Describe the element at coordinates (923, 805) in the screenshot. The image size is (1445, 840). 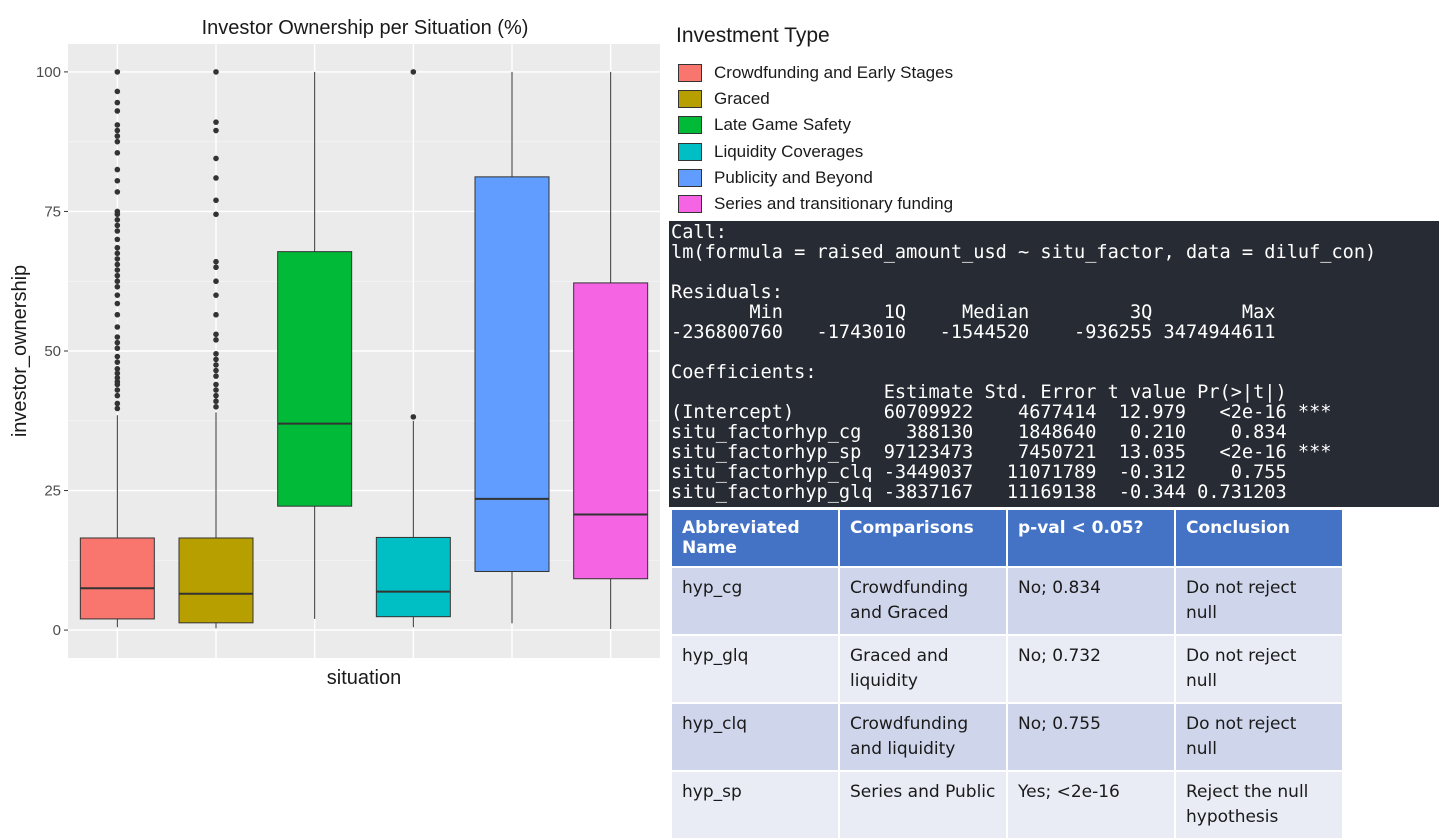
I see `table-cell: Series and Public` at that location.